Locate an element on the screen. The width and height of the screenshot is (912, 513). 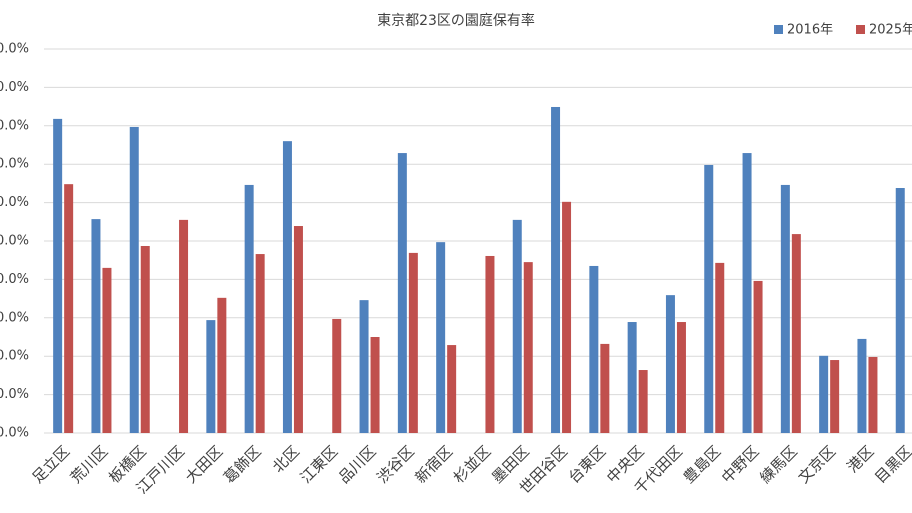
x-tick-label: 大田区 is located at coordinates (204, 464).